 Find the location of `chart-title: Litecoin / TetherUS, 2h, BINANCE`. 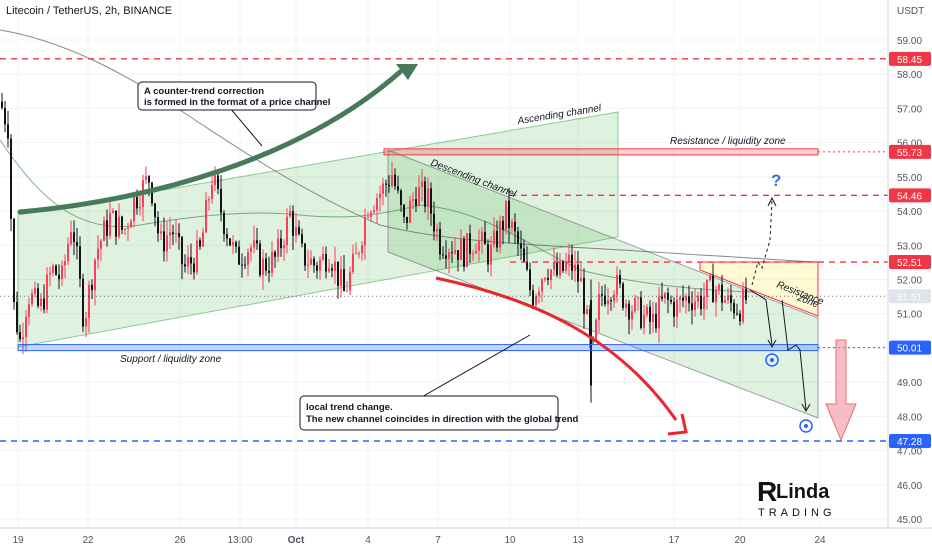

chart-title: Litecoin / TetherUS, 2h, BINANCE is located at coordinates (89, 11).